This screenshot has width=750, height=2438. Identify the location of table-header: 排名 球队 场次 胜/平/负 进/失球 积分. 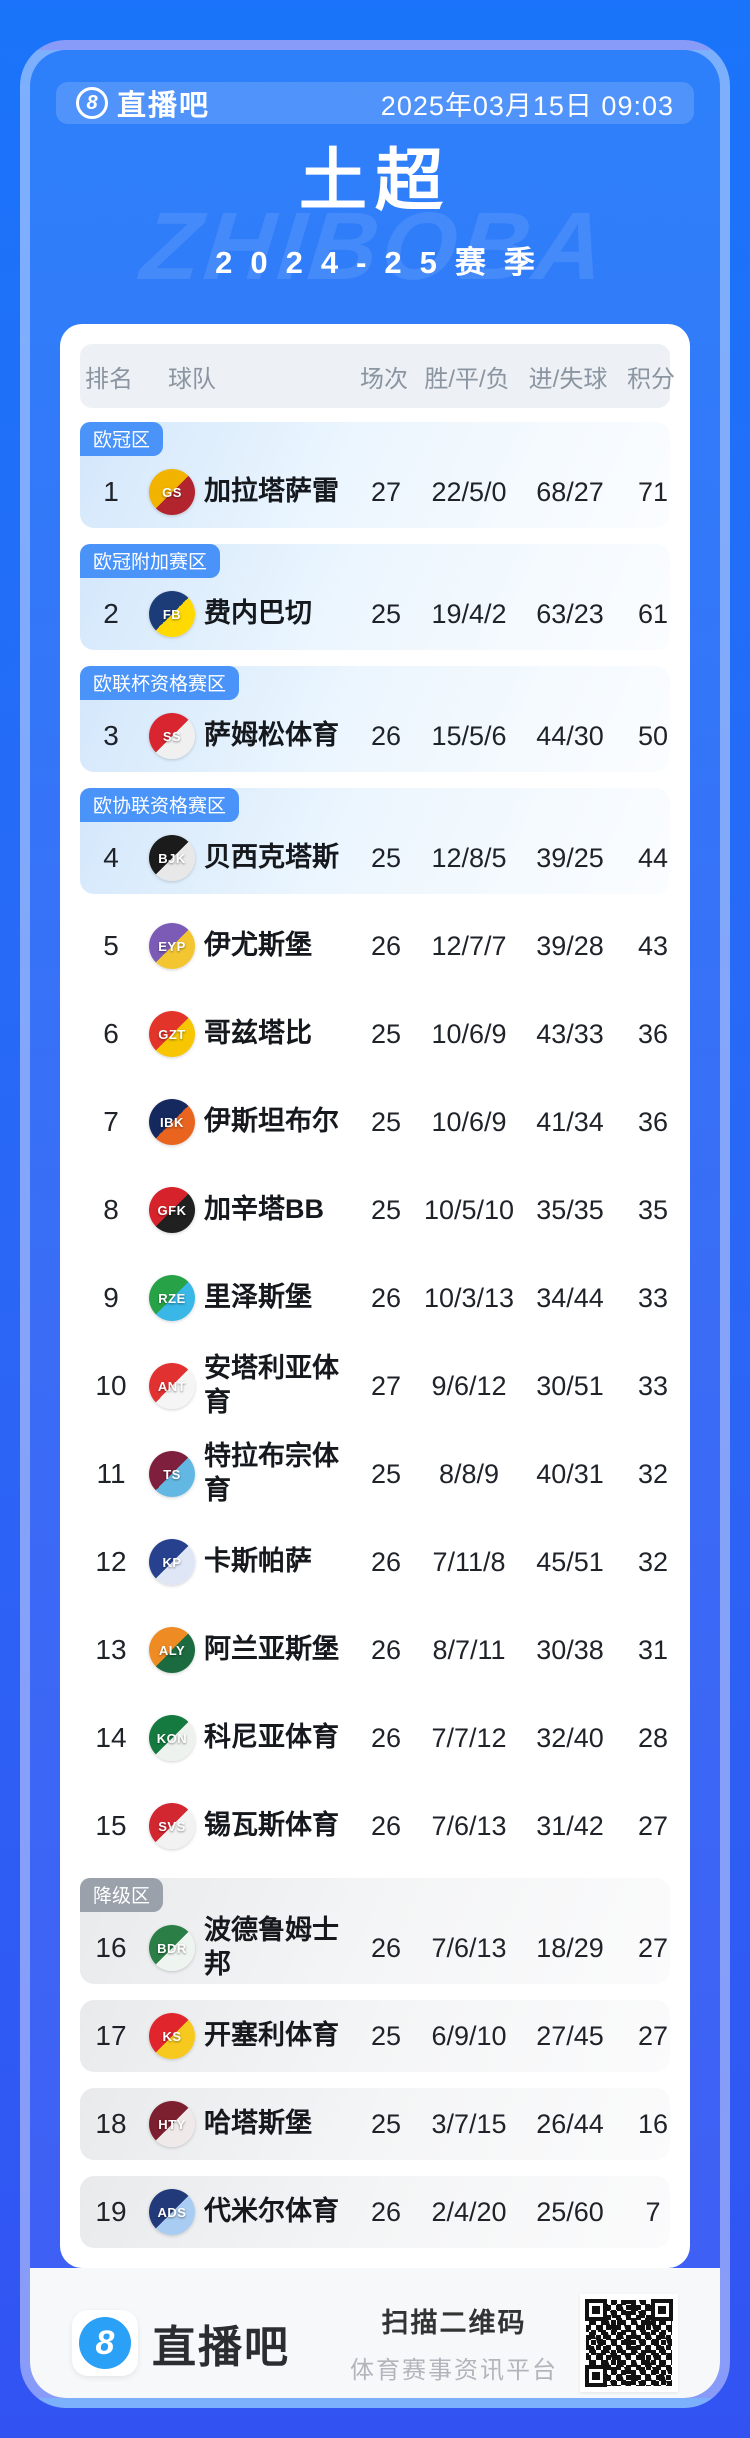
(377, 376).